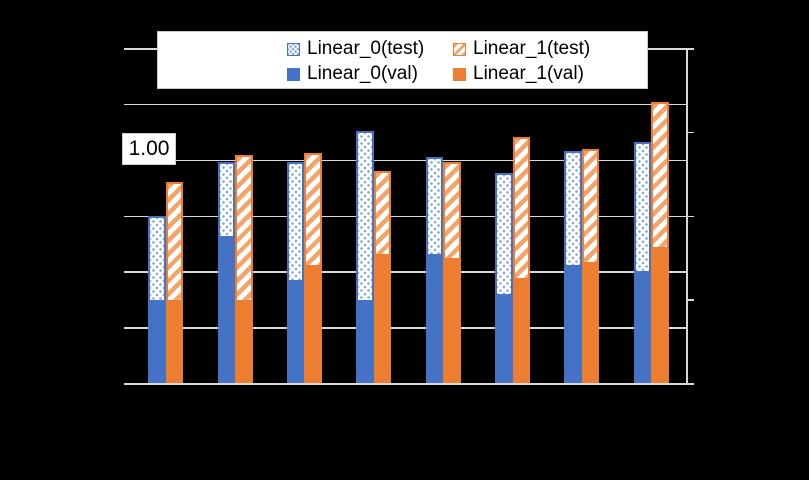  What do you see at coordinates (226, 309) in the screenshot?
I see `bar-linear0-val-g2` at bounding box center [226, 309].